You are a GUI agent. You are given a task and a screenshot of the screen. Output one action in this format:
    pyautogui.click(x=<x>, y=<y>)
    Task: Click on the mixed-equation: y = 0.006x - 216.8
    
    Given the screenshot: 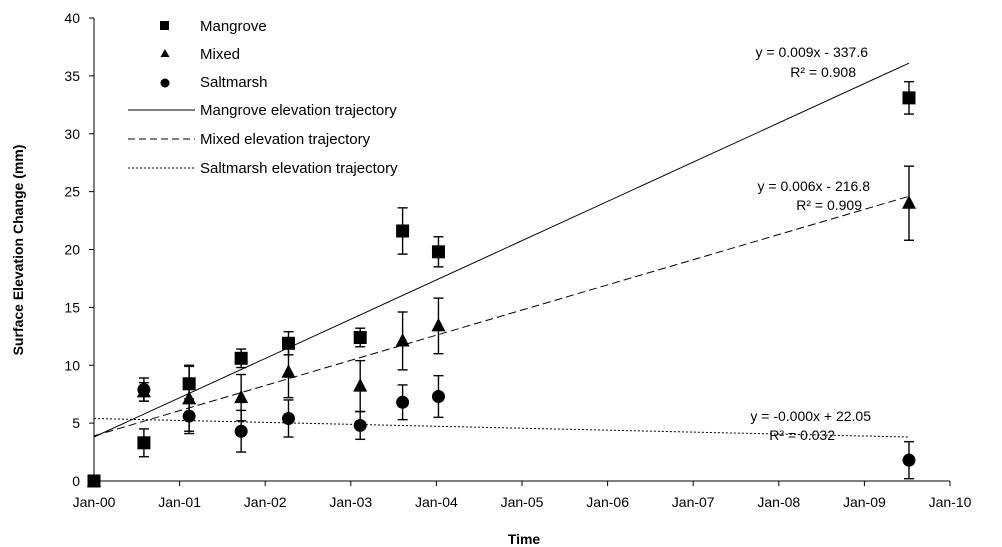 What is the action you would take?
    pyautogui.click(x=814, y=186)
    